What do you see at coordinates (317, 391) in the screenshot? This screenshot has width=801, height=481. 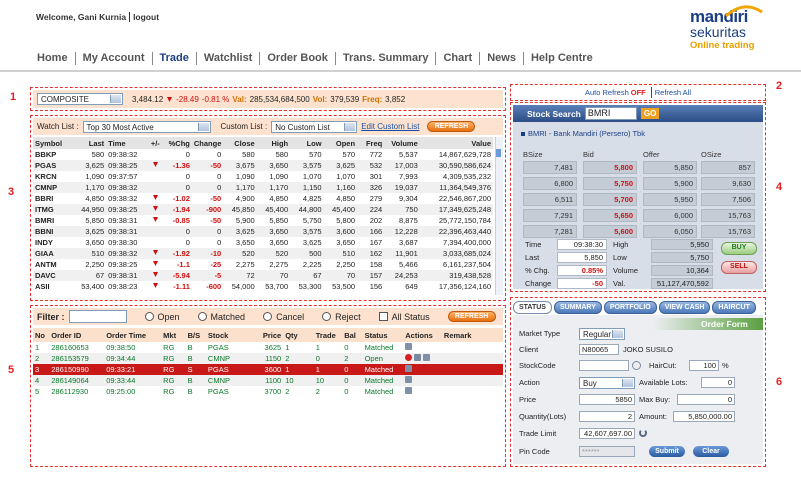 I see `order-cell: 2` at bounding box center [317, 391].